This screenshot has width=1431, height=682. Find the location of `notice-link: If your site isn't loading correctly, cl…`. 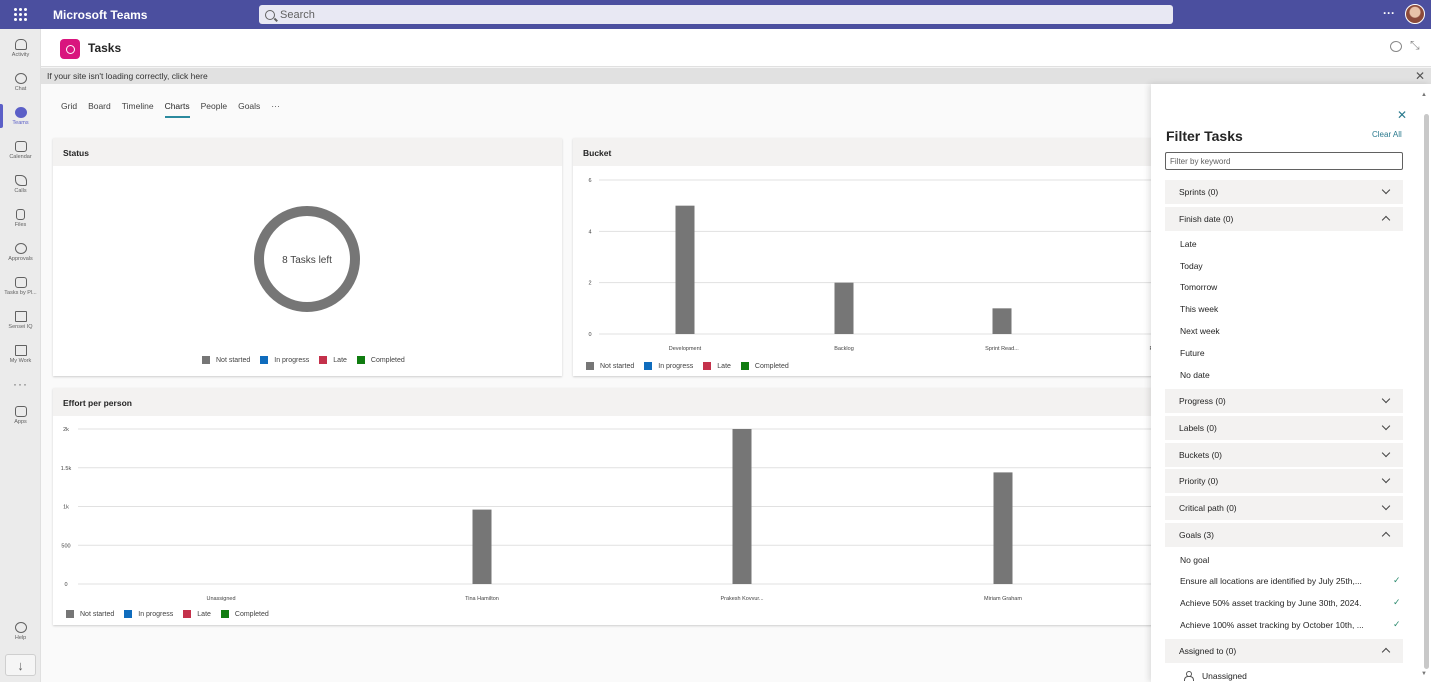

notice-link: If your site isn't loading correctly, cl… is located at coordinates (127, 76).